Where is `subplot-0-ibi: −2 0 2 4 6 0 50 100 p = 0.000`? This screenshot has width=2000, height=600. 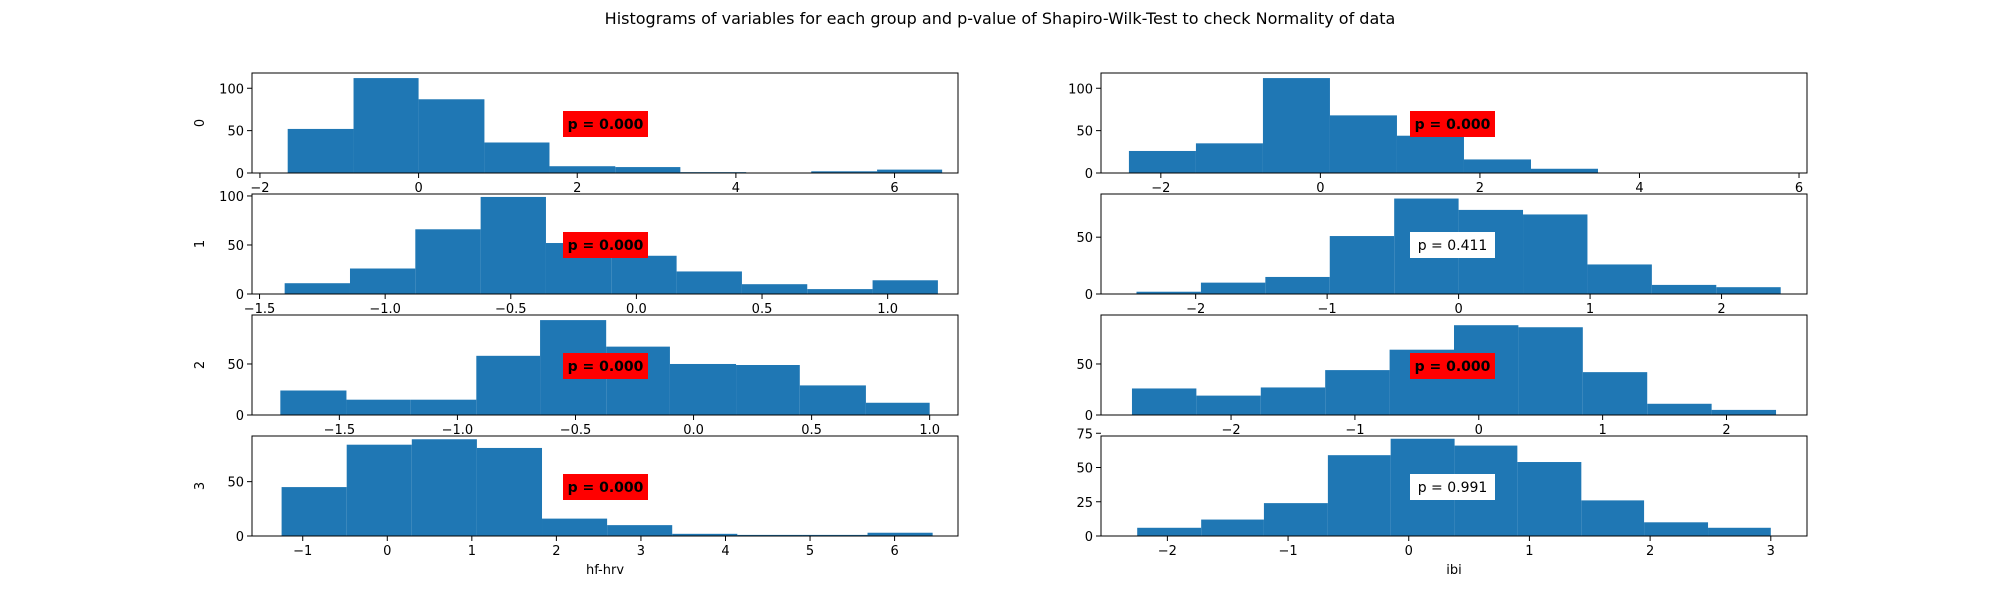
subplot-0-ibi: −2 0 2 4 6 0 50 100 p = 0.000 is located at coordinates (1438, 134).